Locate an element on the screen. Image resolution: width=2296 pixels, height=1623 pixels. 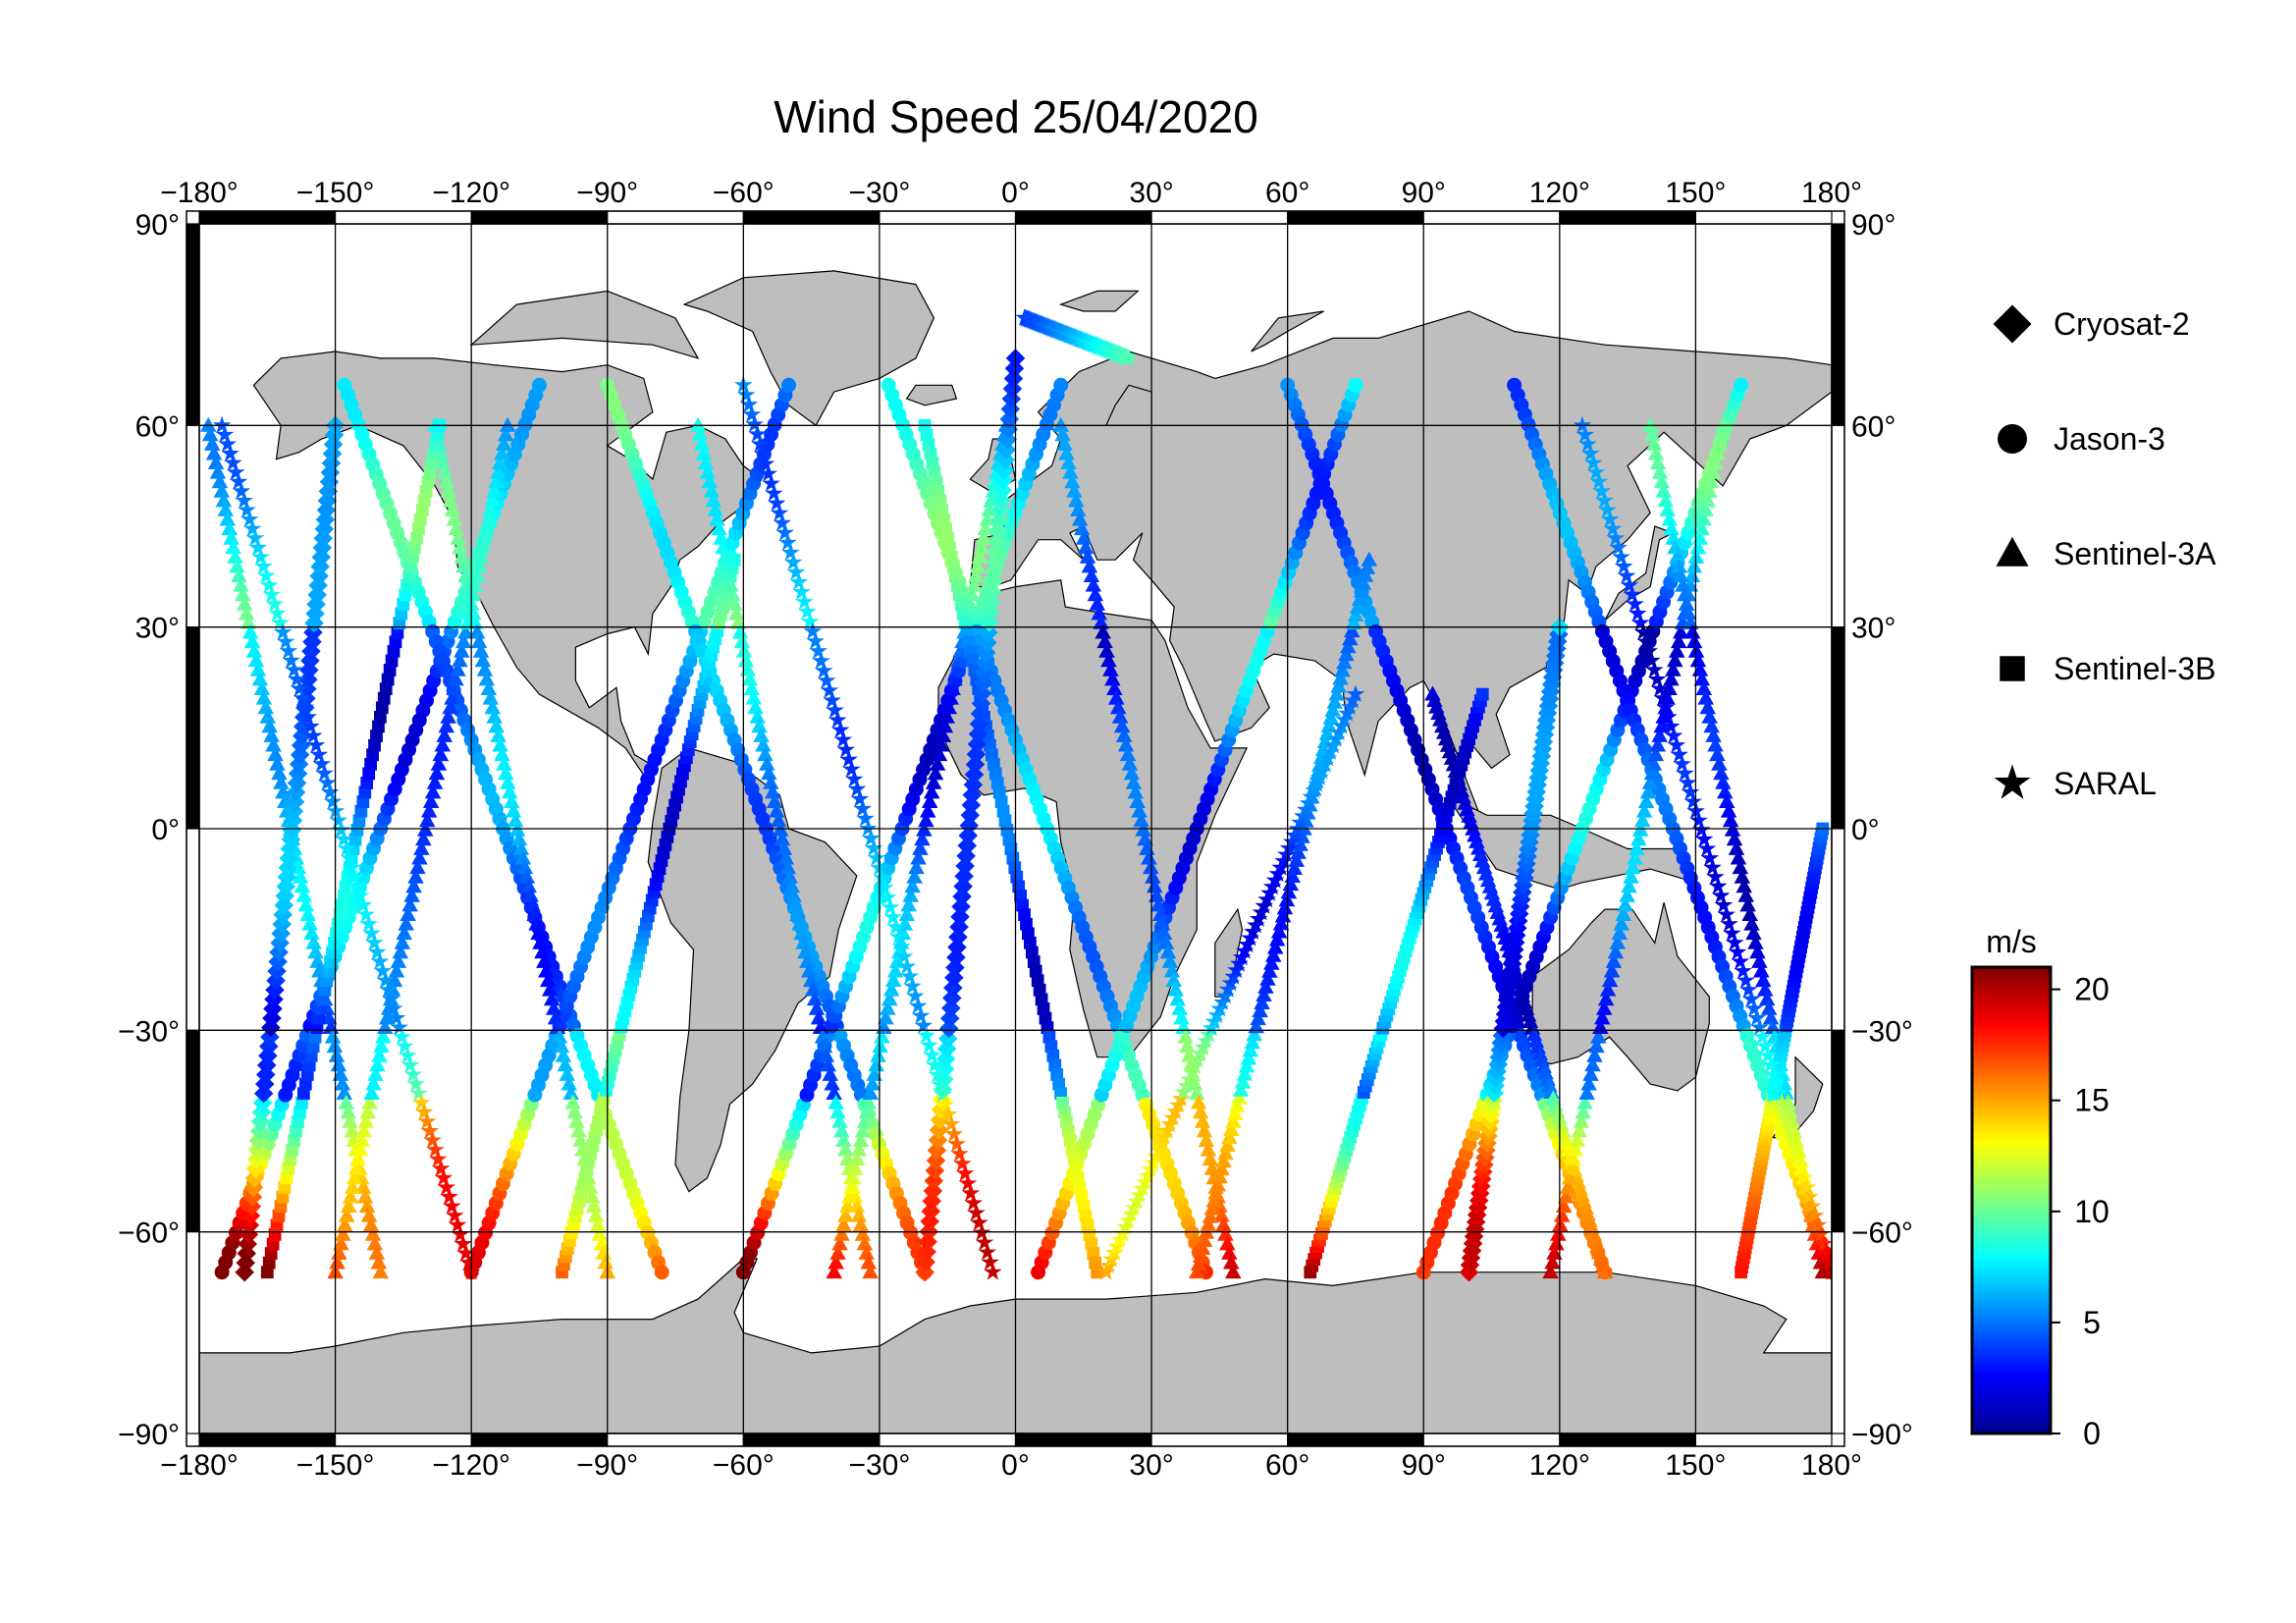
legend-label: Jason-3 is located at coordinates (2109, 439).